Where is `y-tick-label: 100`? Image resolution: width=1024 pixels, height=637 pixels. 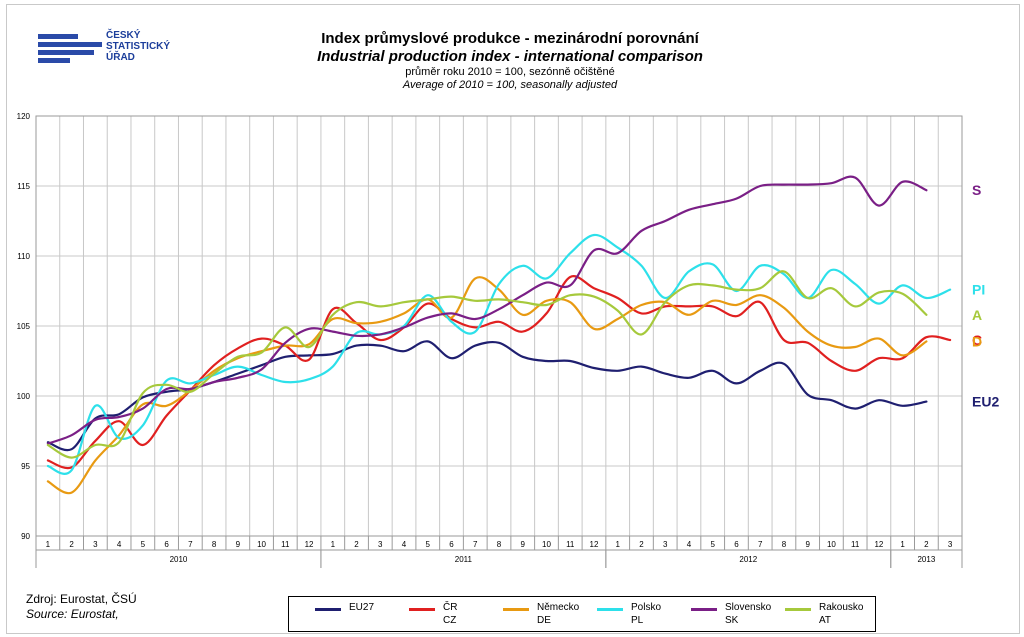
y-tick-label: 100 is located at coordinates (24, 396).